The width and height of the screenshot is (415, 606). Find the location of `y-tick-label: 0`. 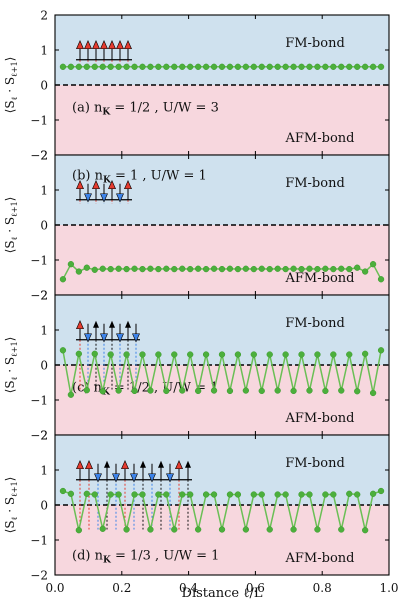

y-tick-label: 0 is located at coordinates (44, 226).